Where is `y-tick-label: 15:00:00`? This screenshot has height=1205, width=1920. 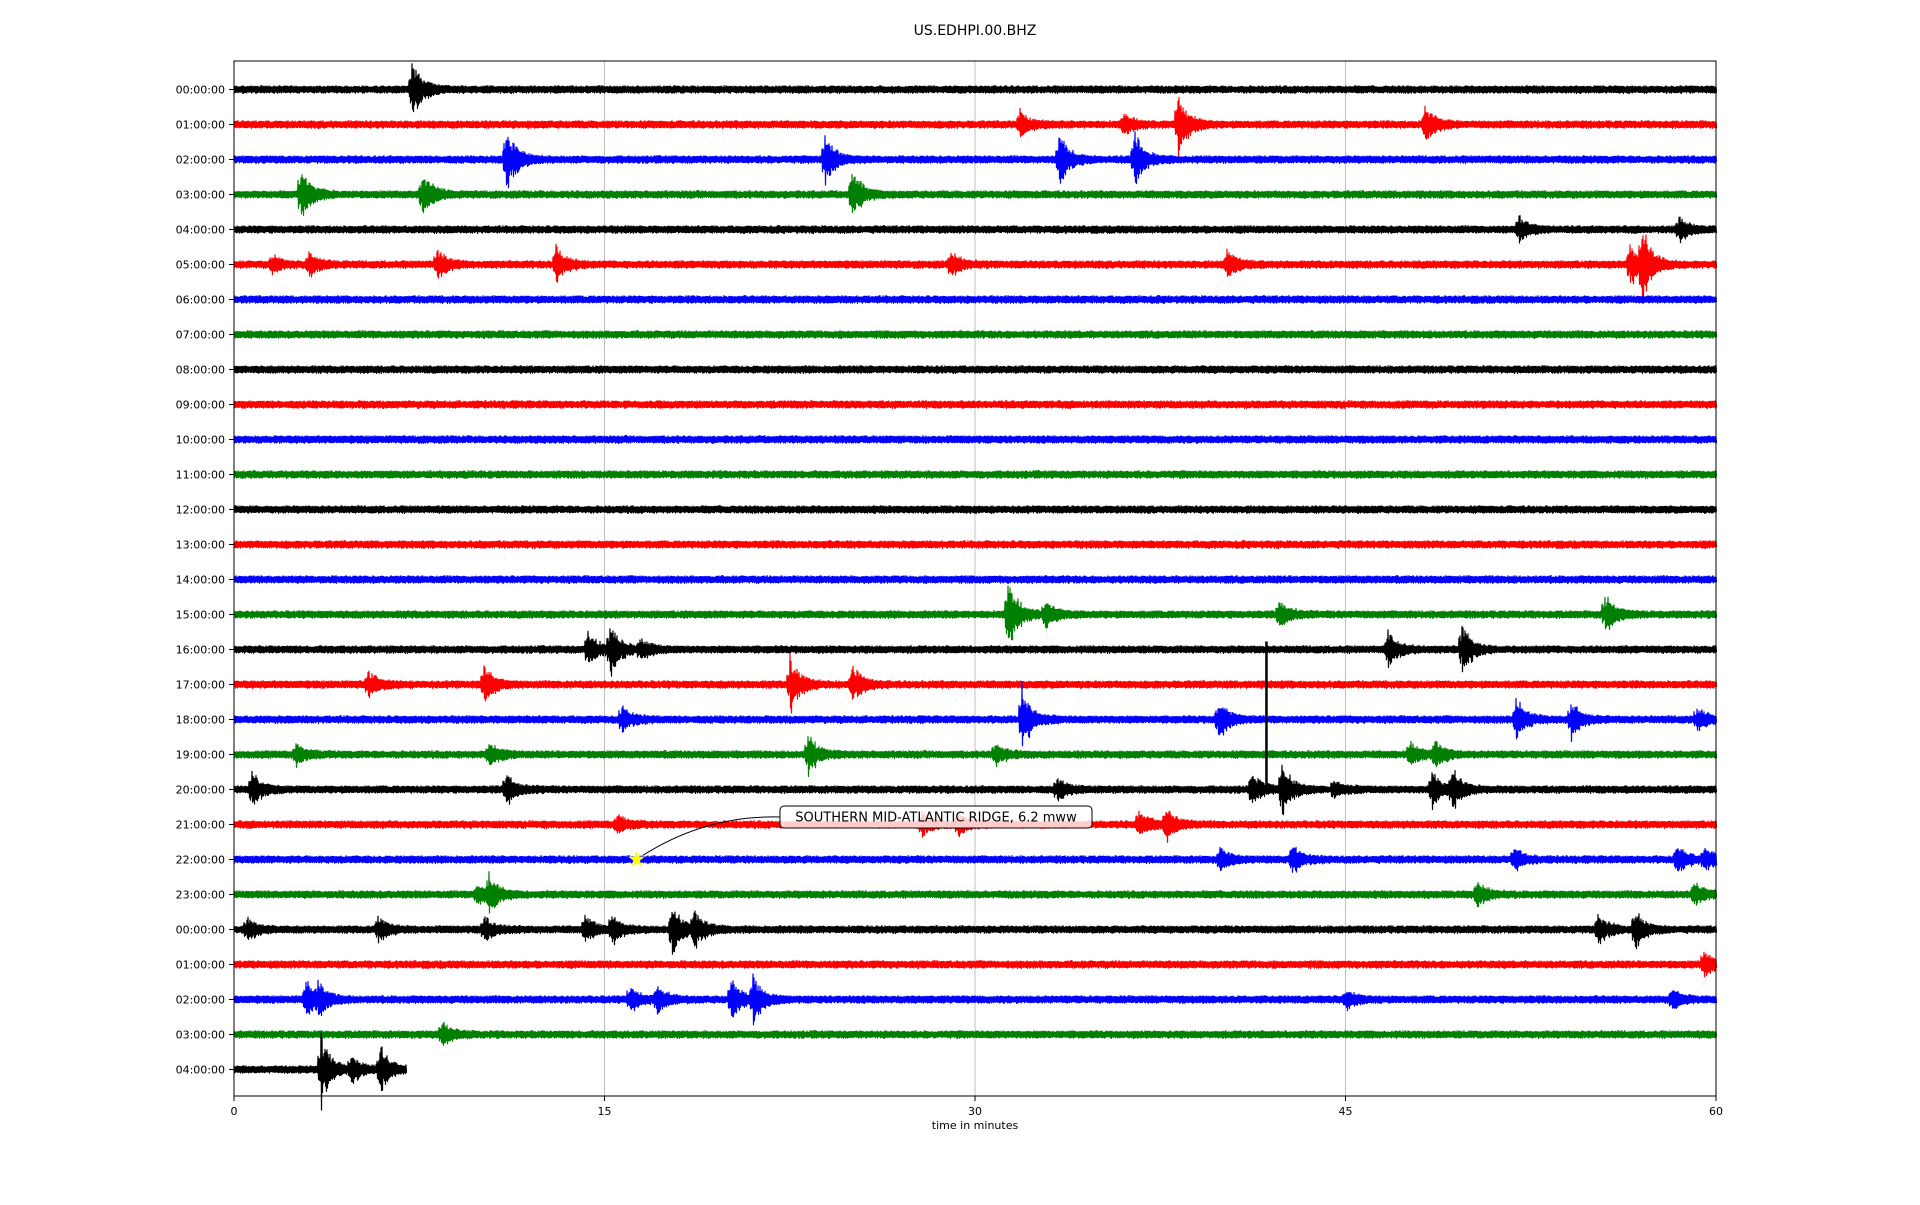
y-tick-label: 15:00:00 is located at coordinates (200, 615).